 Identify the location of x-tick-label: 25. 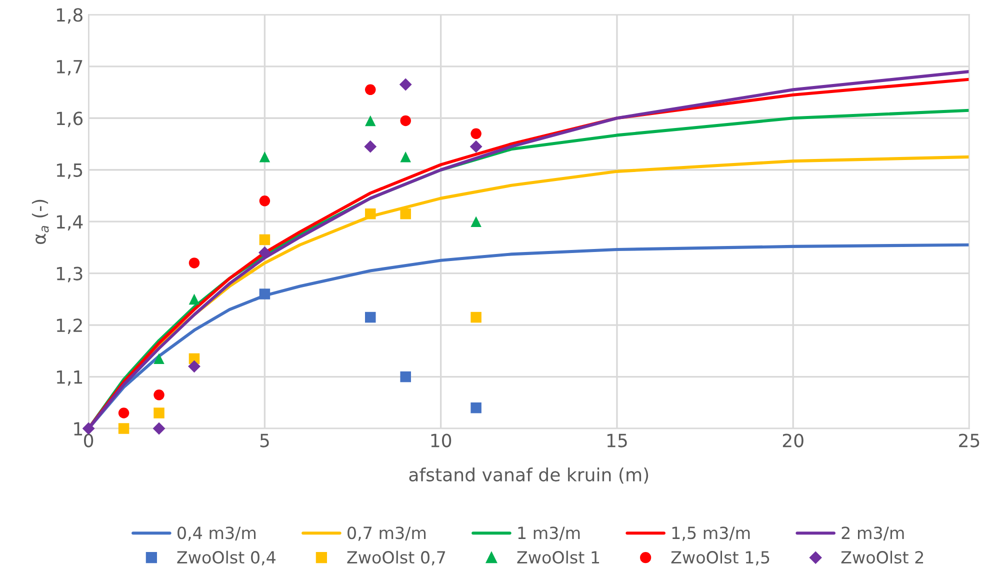
(969, 441).